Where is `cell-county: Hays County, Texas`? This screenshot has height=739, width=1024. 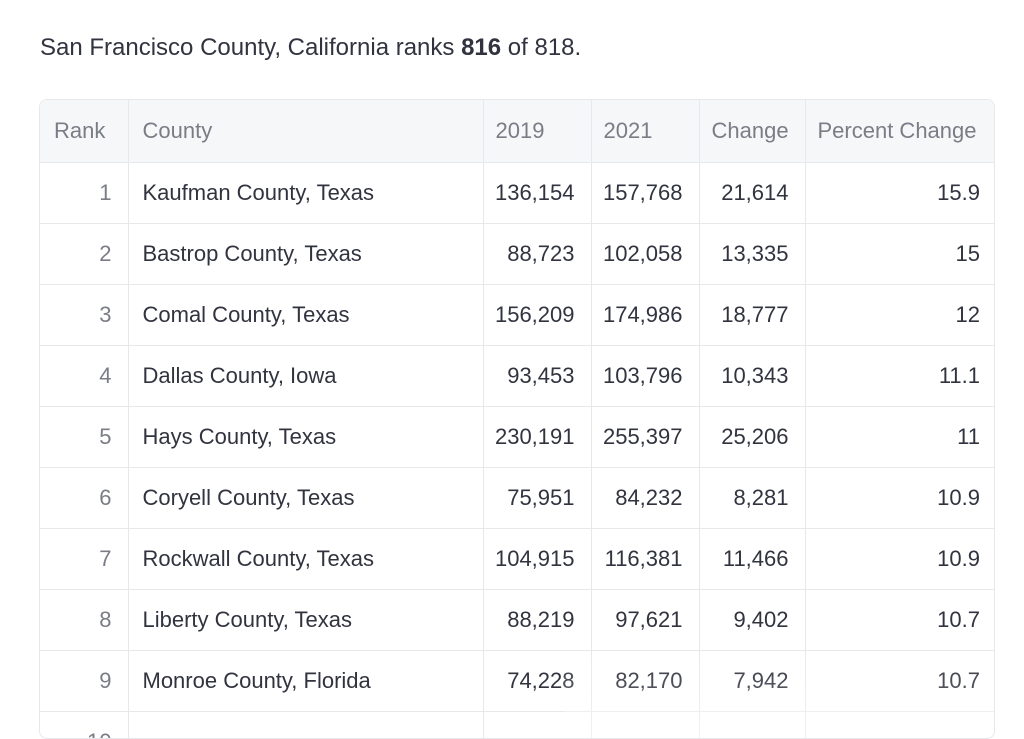
cell-county: Hays County, Texas is located at coordinates (306, 437).